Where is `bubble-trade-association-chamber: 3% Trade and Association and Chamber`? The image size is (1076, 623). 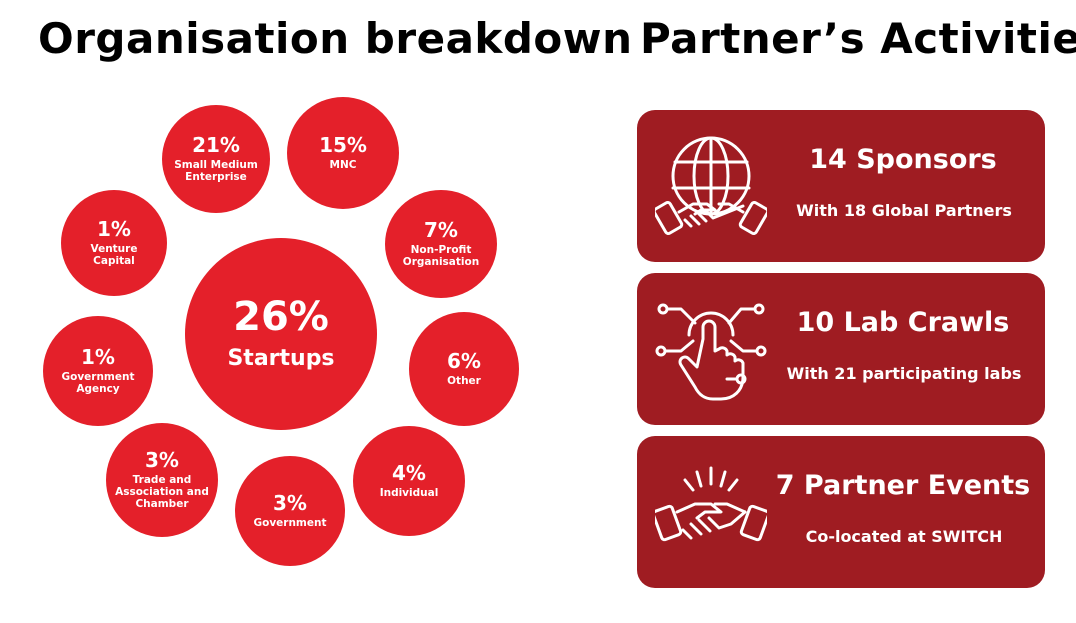
bubble-trade-association-chamber: 3% Trade and Association and Chamber is located at coordinates (162, 480).